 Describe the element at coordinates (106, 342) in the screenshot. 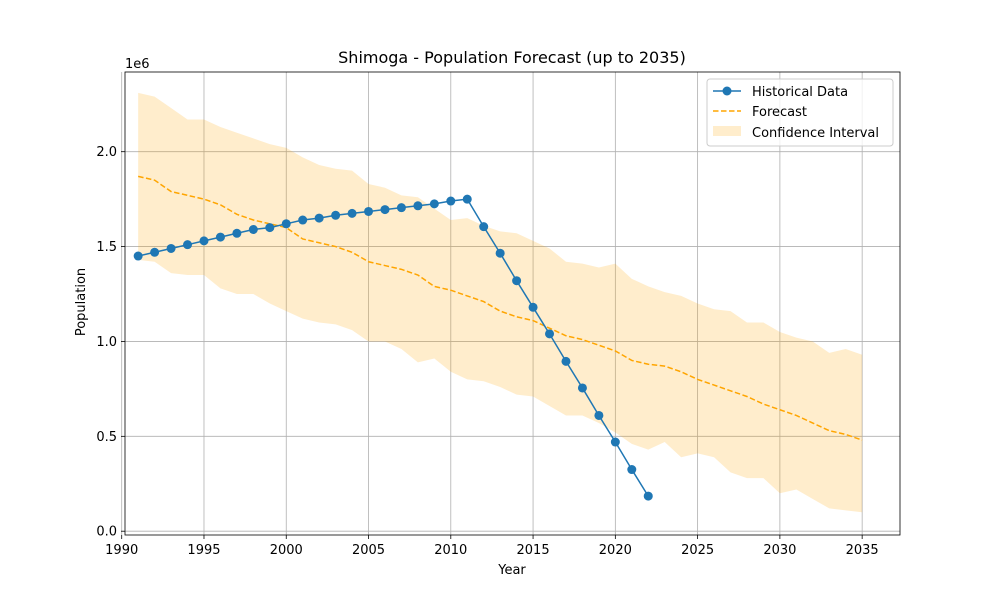

I see `y-tick-label: 1.0` at that location.